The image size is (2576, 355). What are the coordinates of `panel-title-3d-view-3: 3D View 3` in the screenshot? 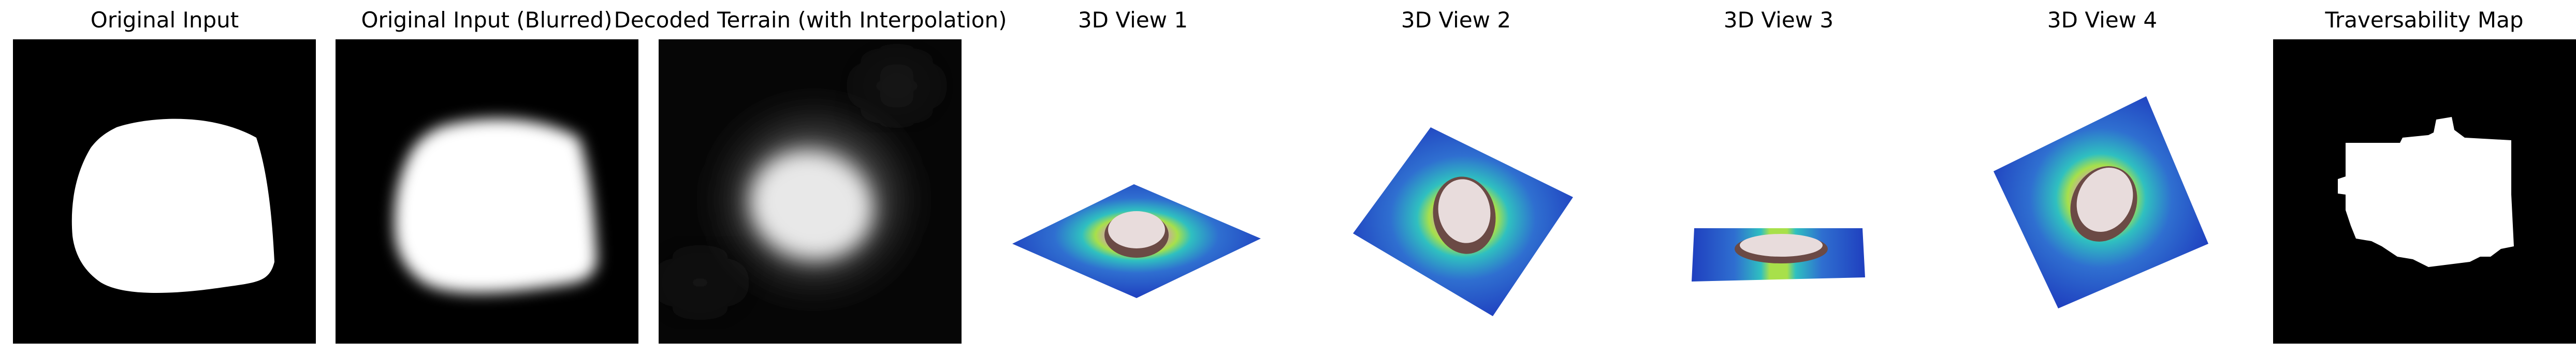 It's located at (1779, 20).